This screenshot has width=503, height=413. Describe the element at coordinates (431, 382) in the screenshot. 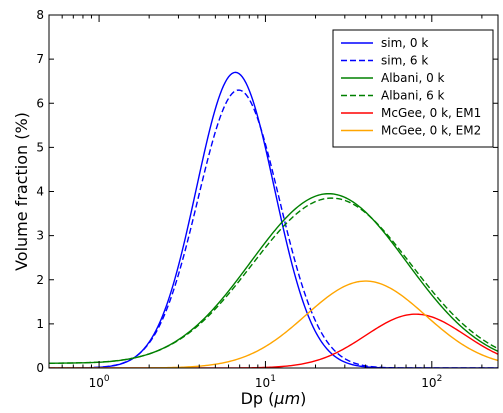

I see `x-tick-label: 10²` at that location.